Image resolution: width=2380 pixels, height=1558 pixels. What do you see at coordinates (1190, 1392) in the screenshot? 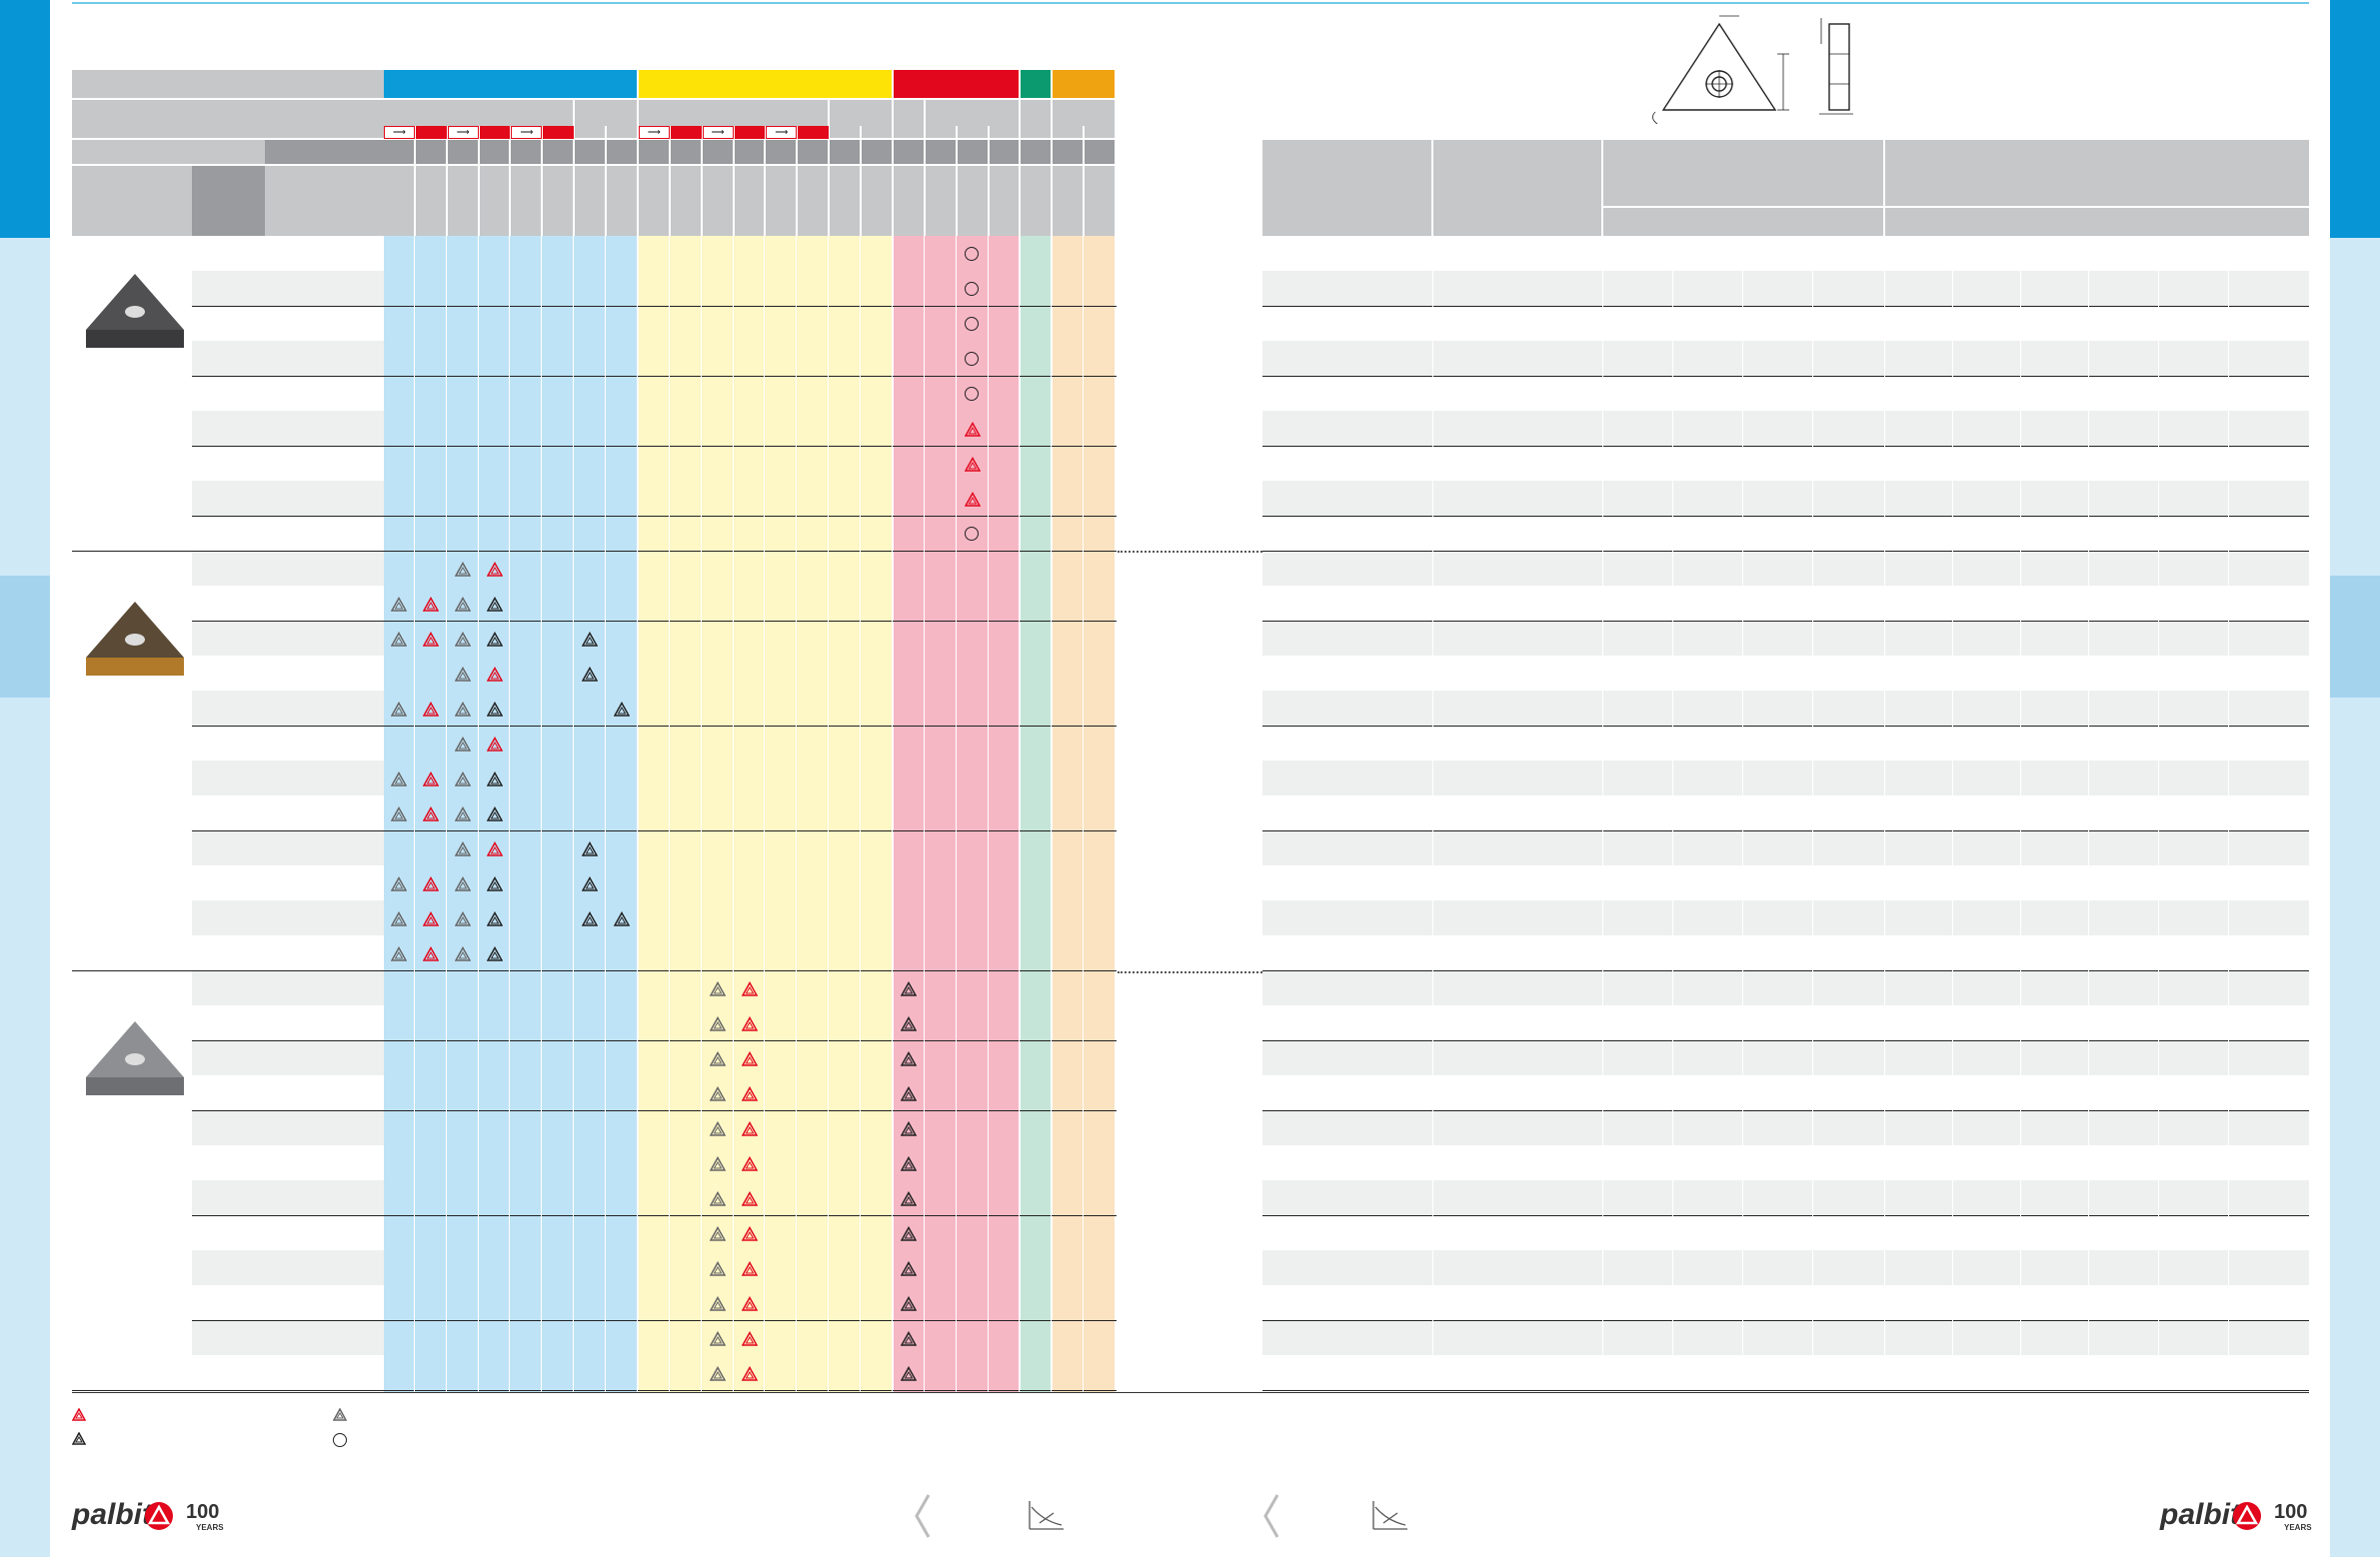
I see `bottom-rule` at bounding box center [1190, 1392].